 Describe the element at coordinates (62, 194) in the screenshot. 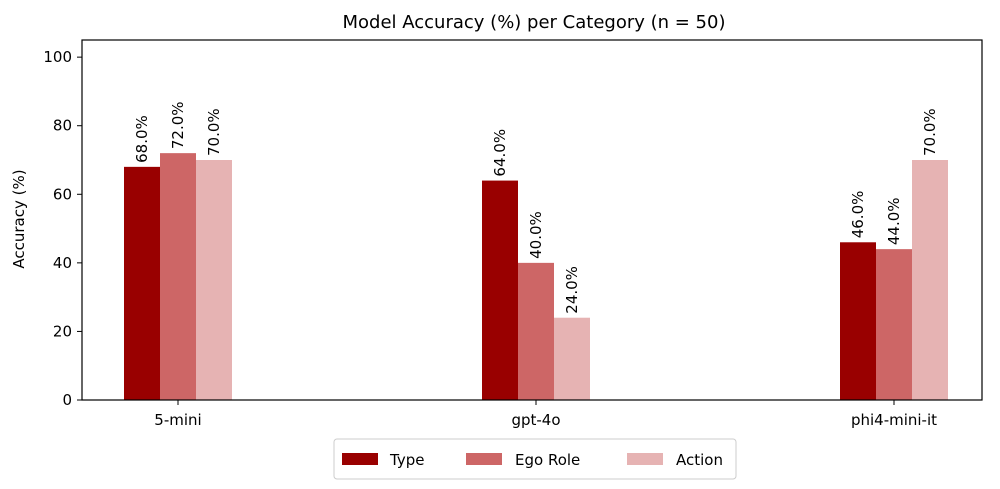

I see `y-tick-label: 60` at that location.